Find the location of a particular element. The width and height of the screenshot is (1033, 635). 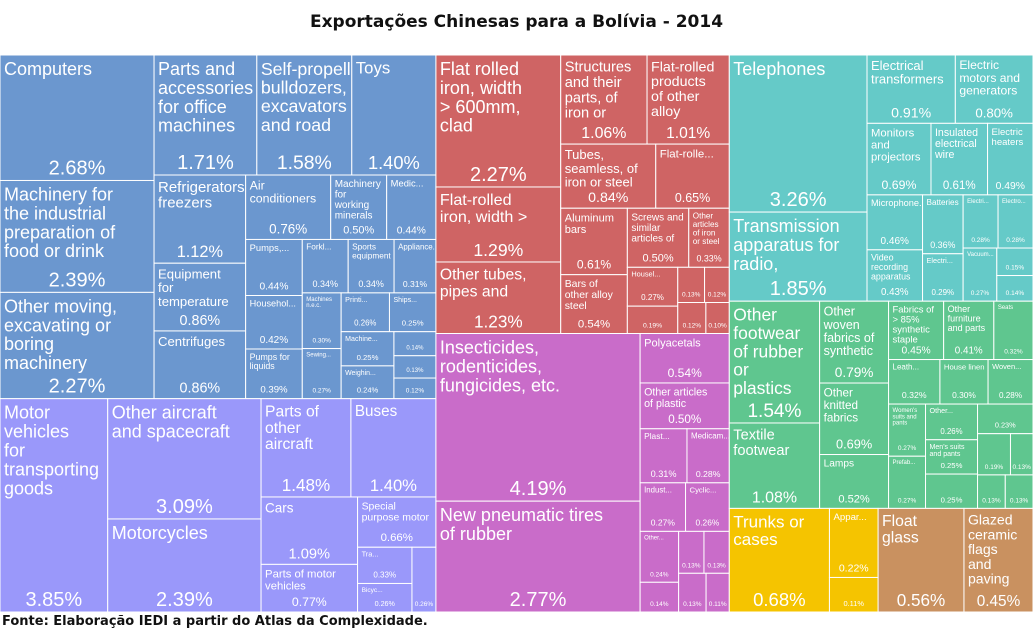

tile-float-glass: Float glass 0.56% is located at coordinates (921, 559).